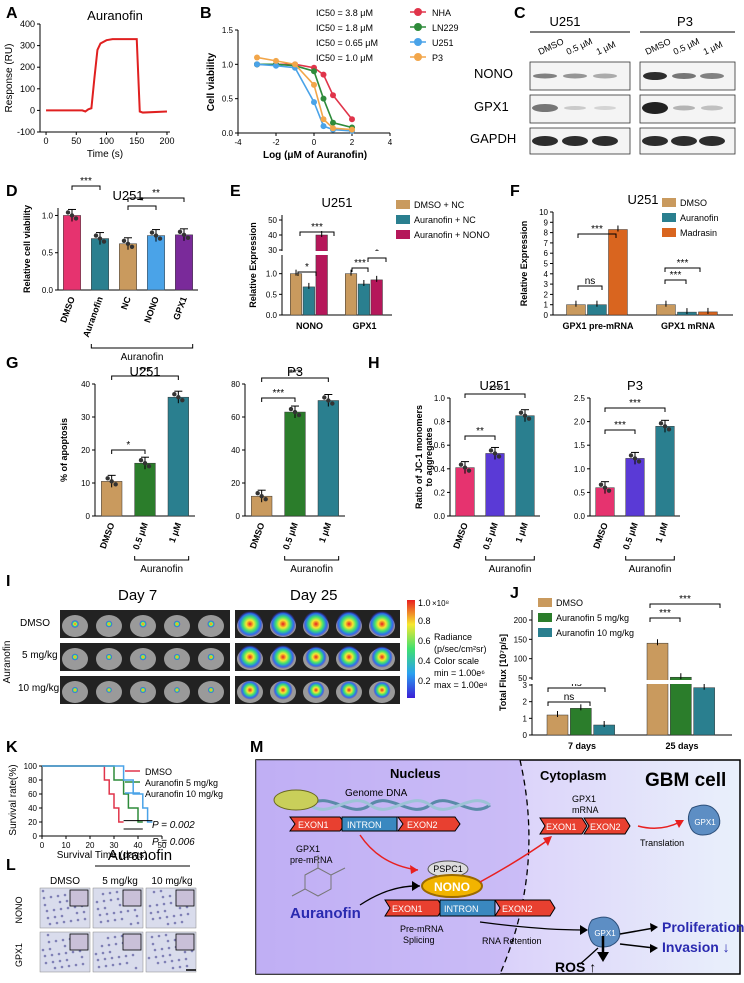  I want to click on y-tick-label: 1.5, so click(580, 445).